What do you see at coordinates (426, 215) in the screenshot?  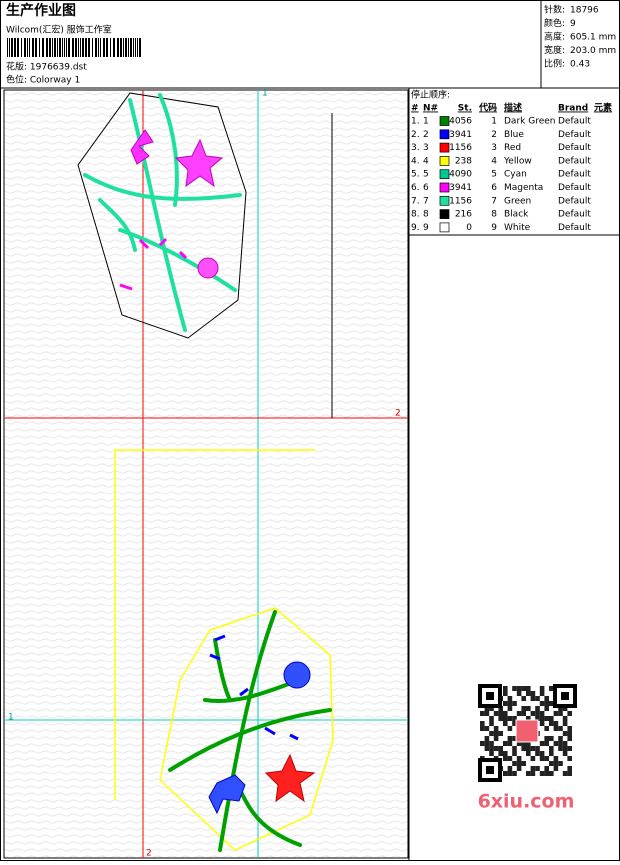 I see `table-cell: 8` at bounding box center [426, 215].